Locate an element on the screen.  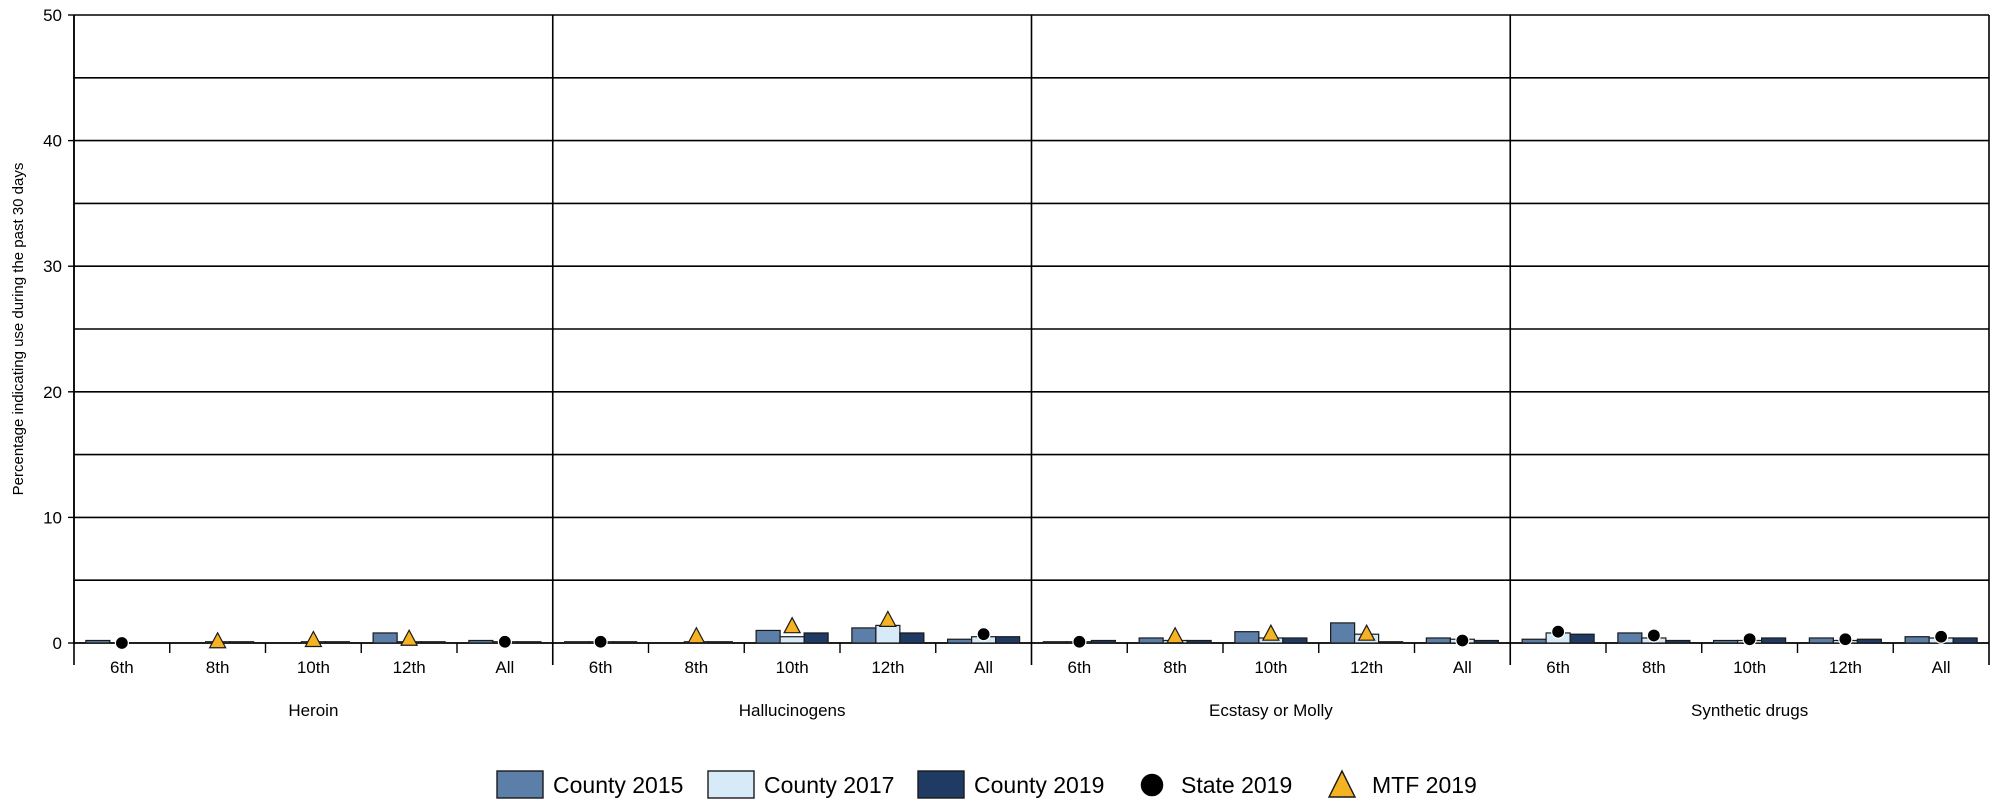
y-tick-label: 10 is located at coordinates (52, 517).